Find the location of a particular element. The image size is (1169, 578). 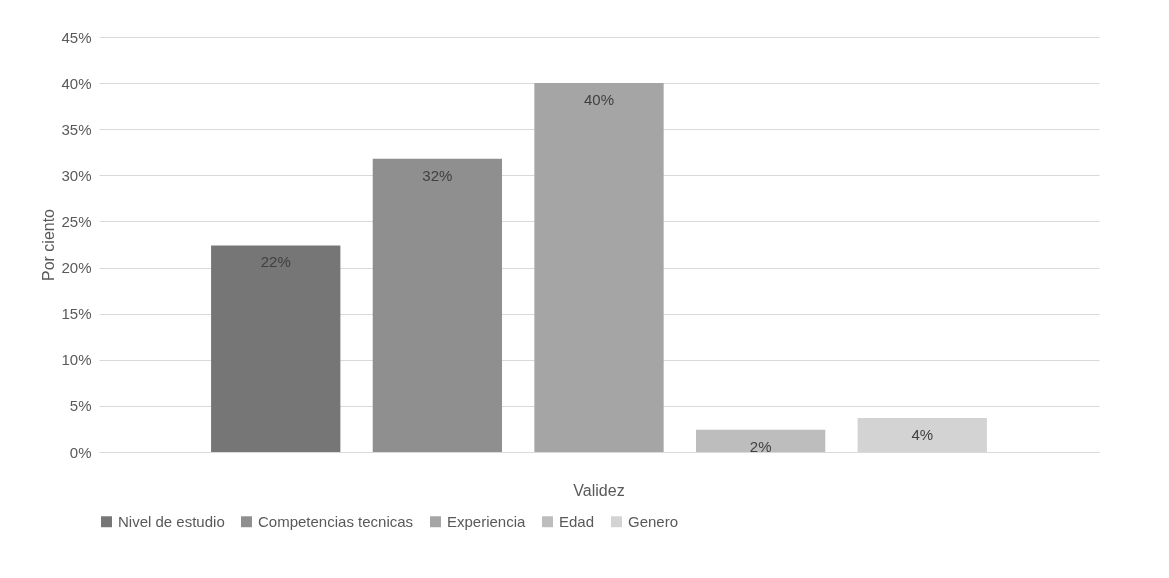

legend-label: Genero is located at coordinates (653, 521).